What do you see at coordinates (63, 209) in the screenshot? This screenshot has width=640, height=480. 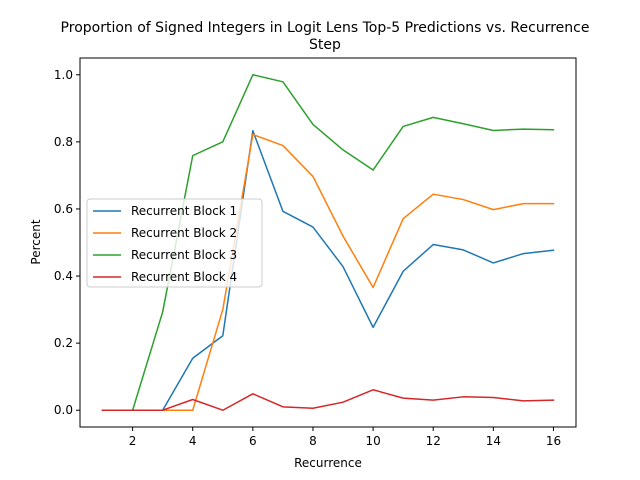 I see `y-tick-label: 0.6` at bounding box center [63, 209].